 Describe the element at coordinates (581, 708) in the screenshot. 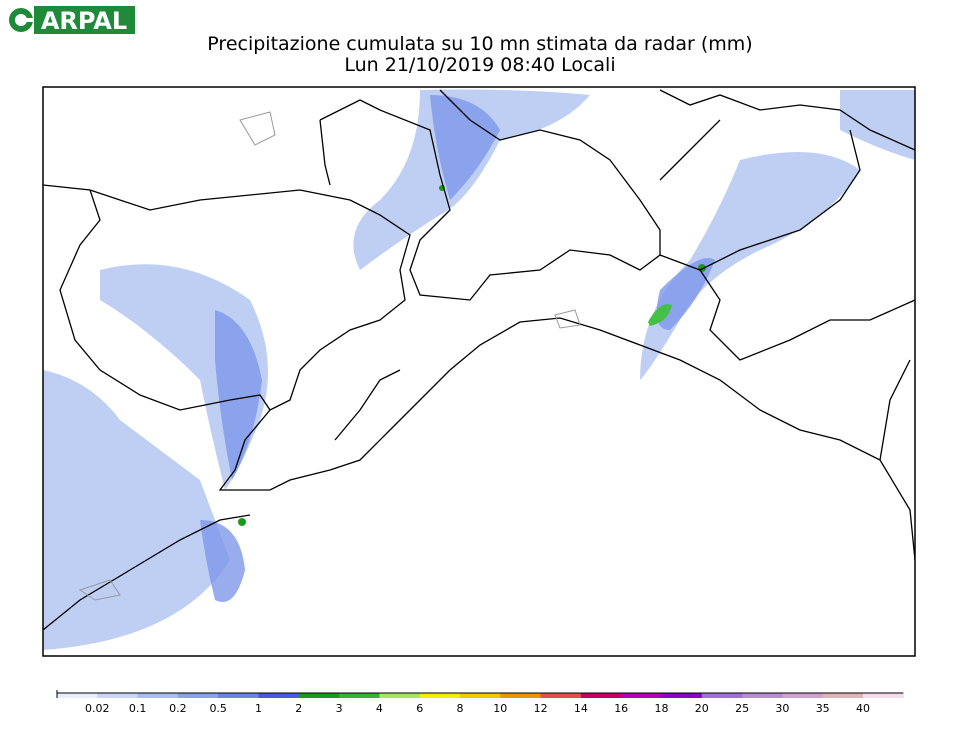

I see `legend-label: 14` at that location.